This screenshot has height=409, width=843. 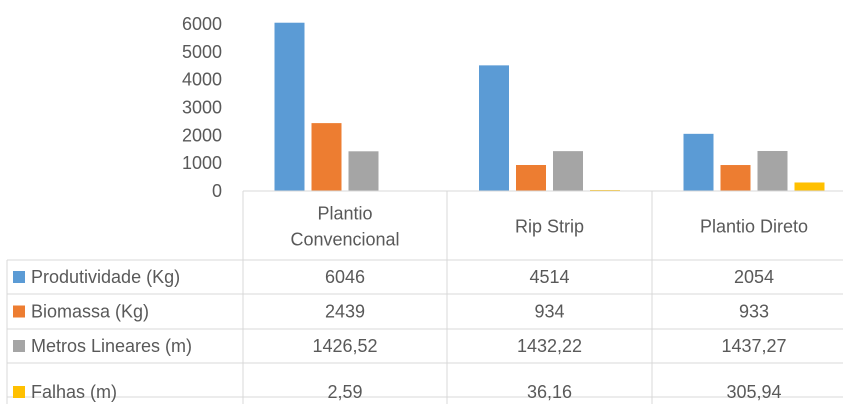 What do you see at coordinates (202, 163) in the screenshot?
I see `y-tick-label: 1000` at bounding box center [202, 163].